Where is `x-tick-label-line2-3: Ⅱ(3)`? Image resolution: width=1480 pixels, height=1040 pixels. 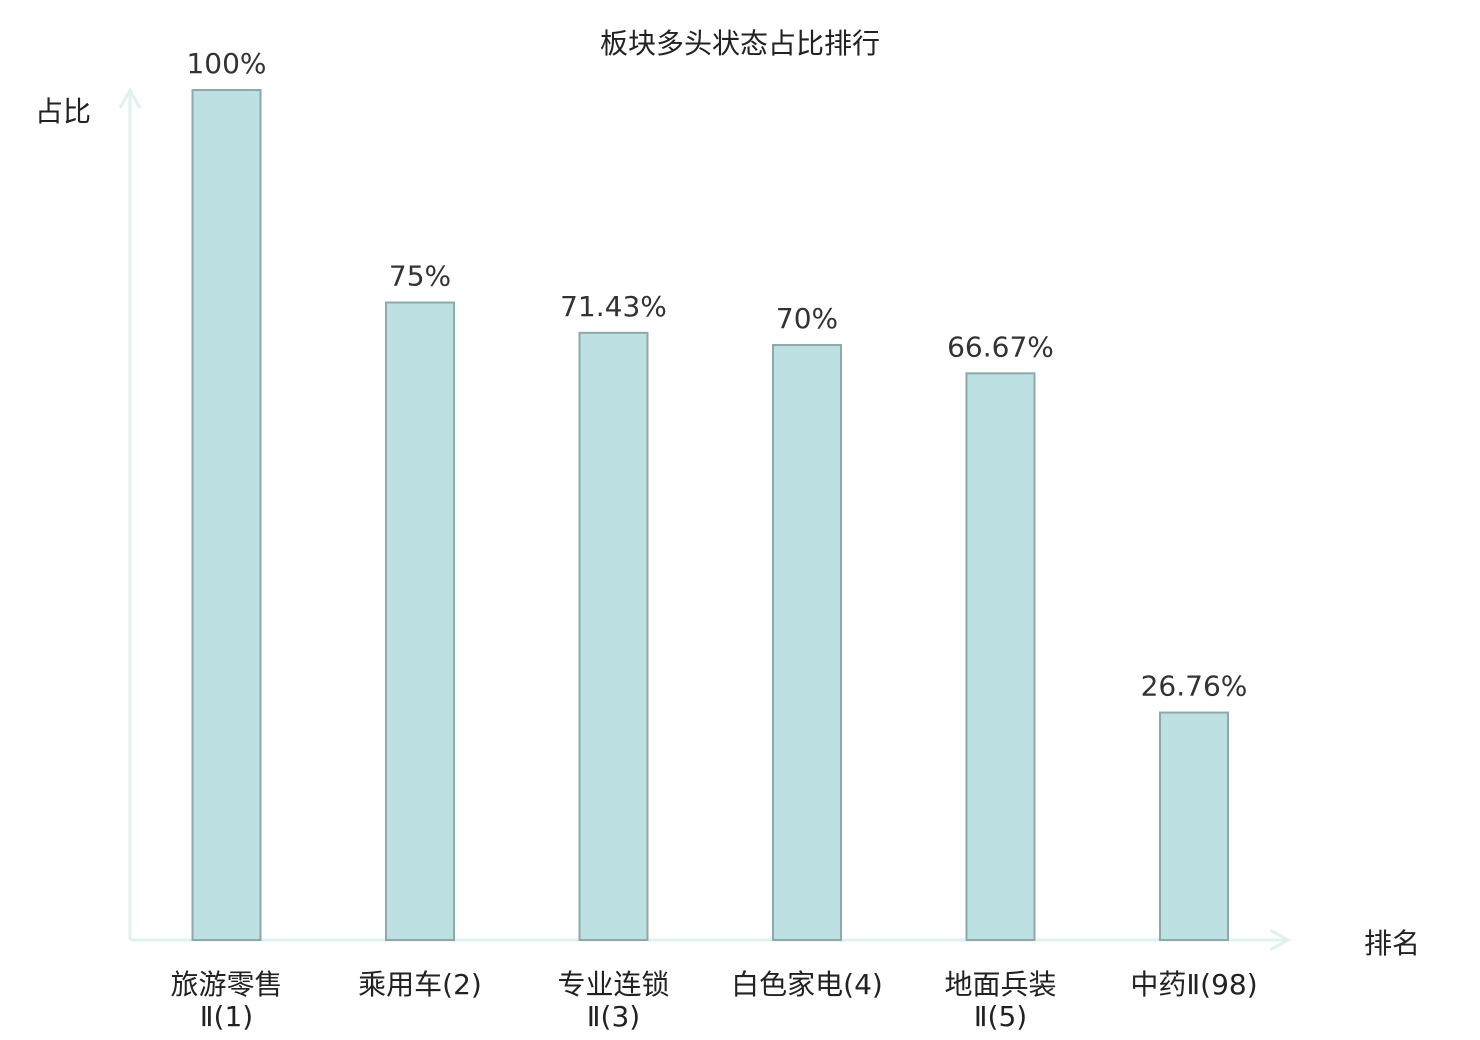
x-tick-label-line2-3: Ⅱ(3) is located at coordinates (613, 1016).